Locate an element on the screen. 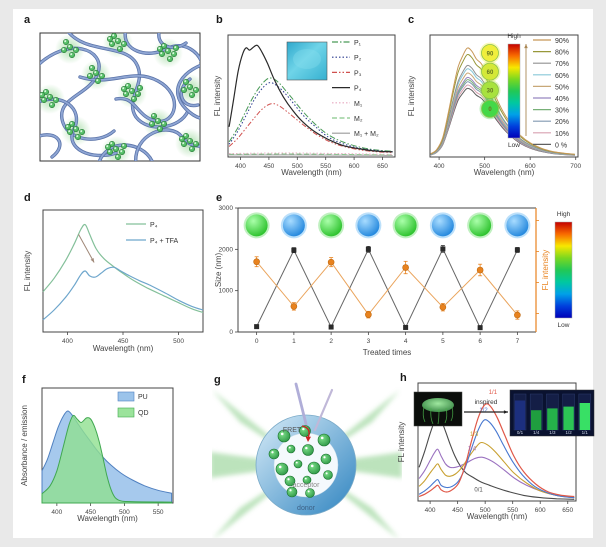 This screenshot has width=606, height=547. svg-text: 10% is located at coordinates (562, 134).